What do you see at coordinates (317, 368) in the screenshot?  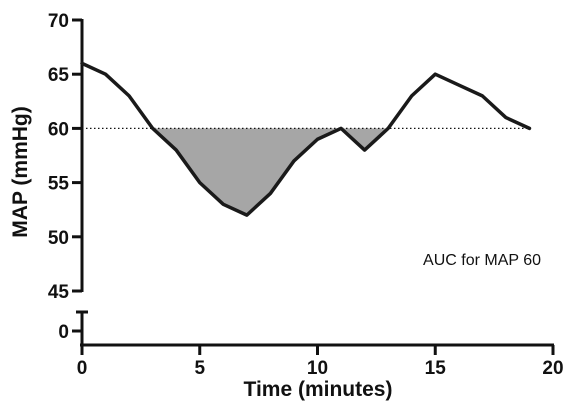 I see `x-tick-label: 10` at bounding box center [317, 368].